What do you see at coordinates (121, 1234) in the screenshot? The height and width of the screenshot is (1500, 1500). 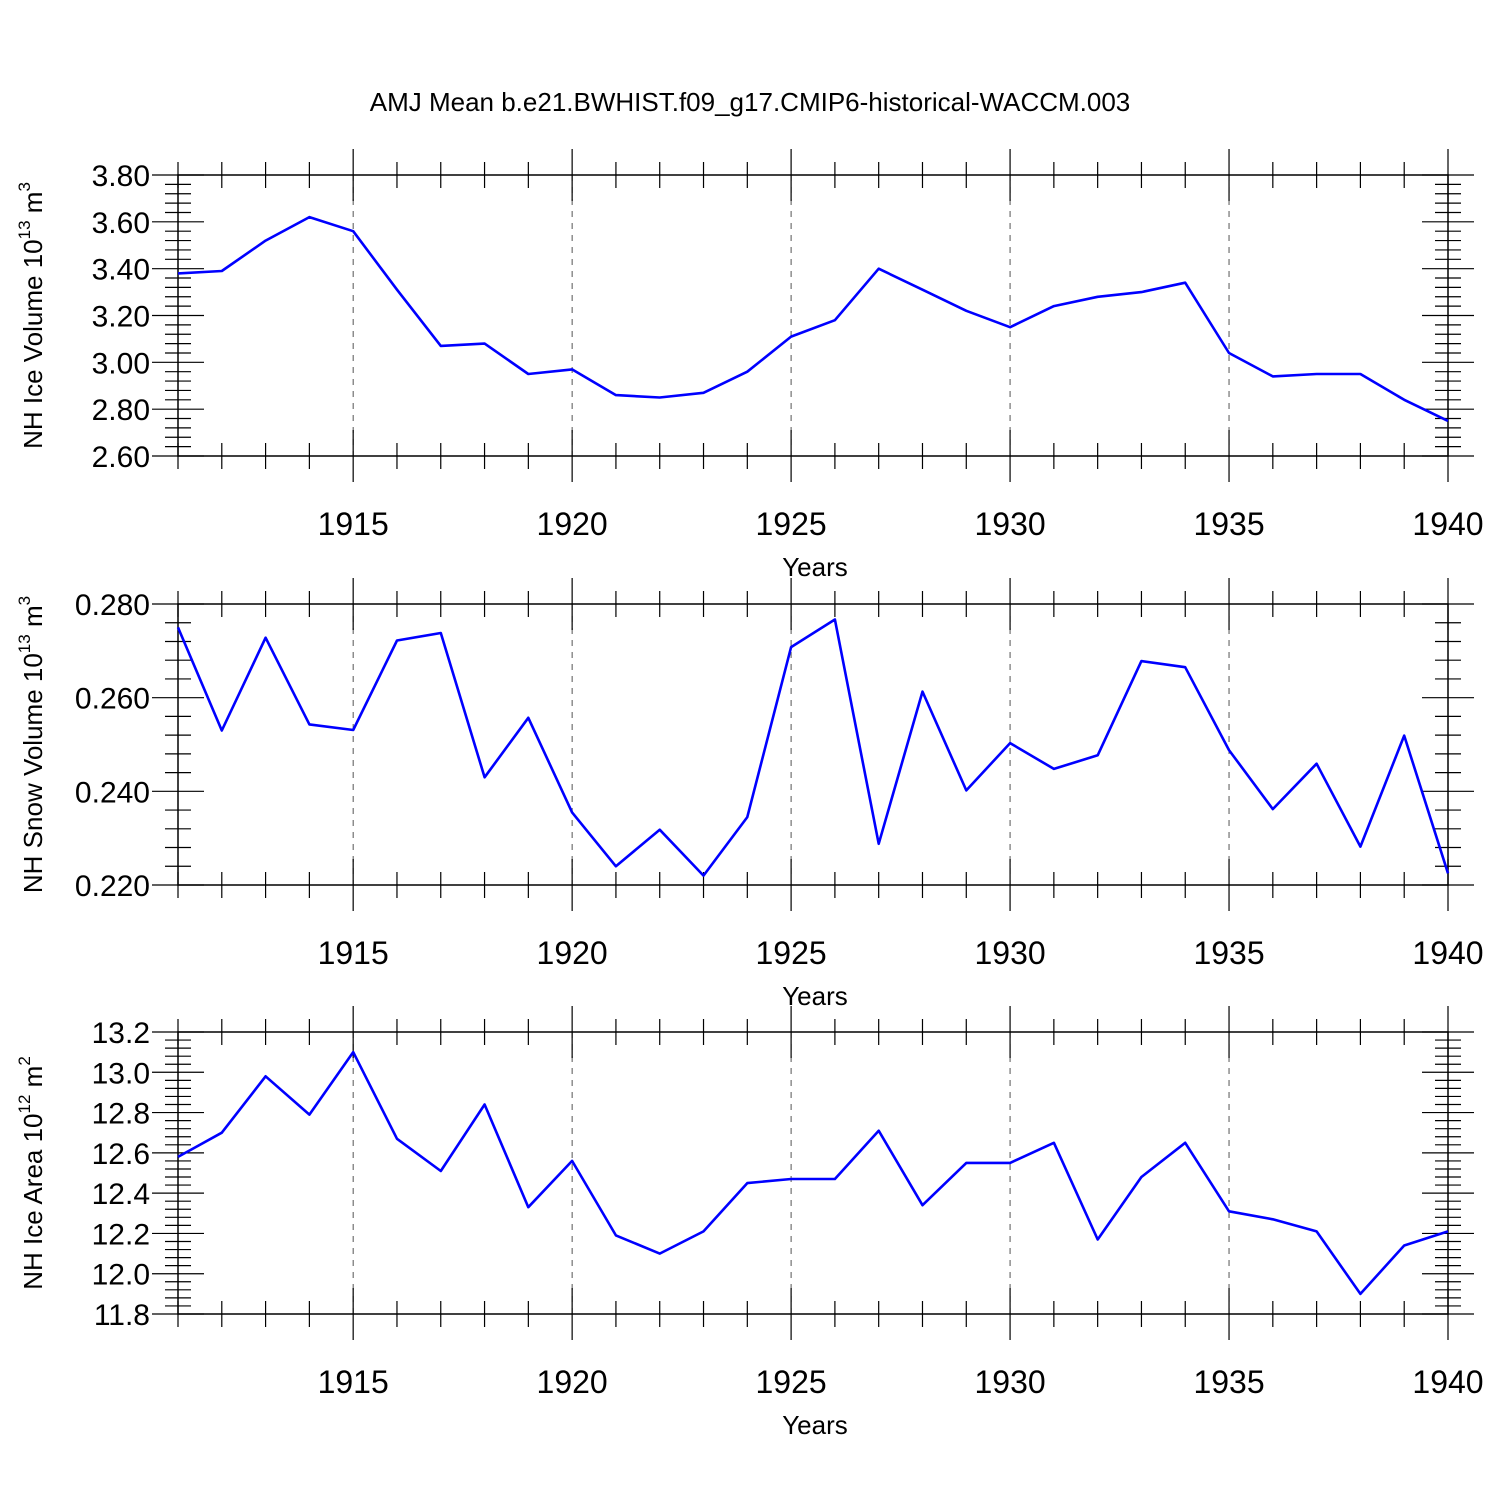 I see `y-tick-label: 12.2` at bounding box center [121, 1234].